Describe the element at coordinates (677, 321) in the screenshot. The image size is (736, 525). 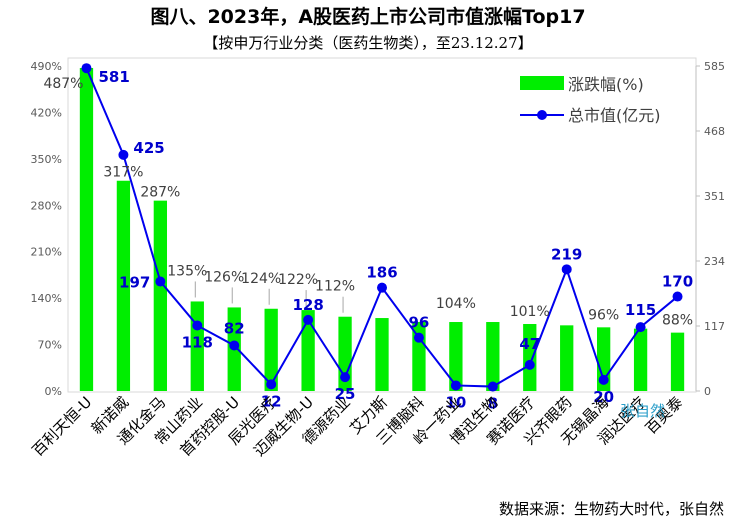
I see `bar-data-label: 88%` at that location.